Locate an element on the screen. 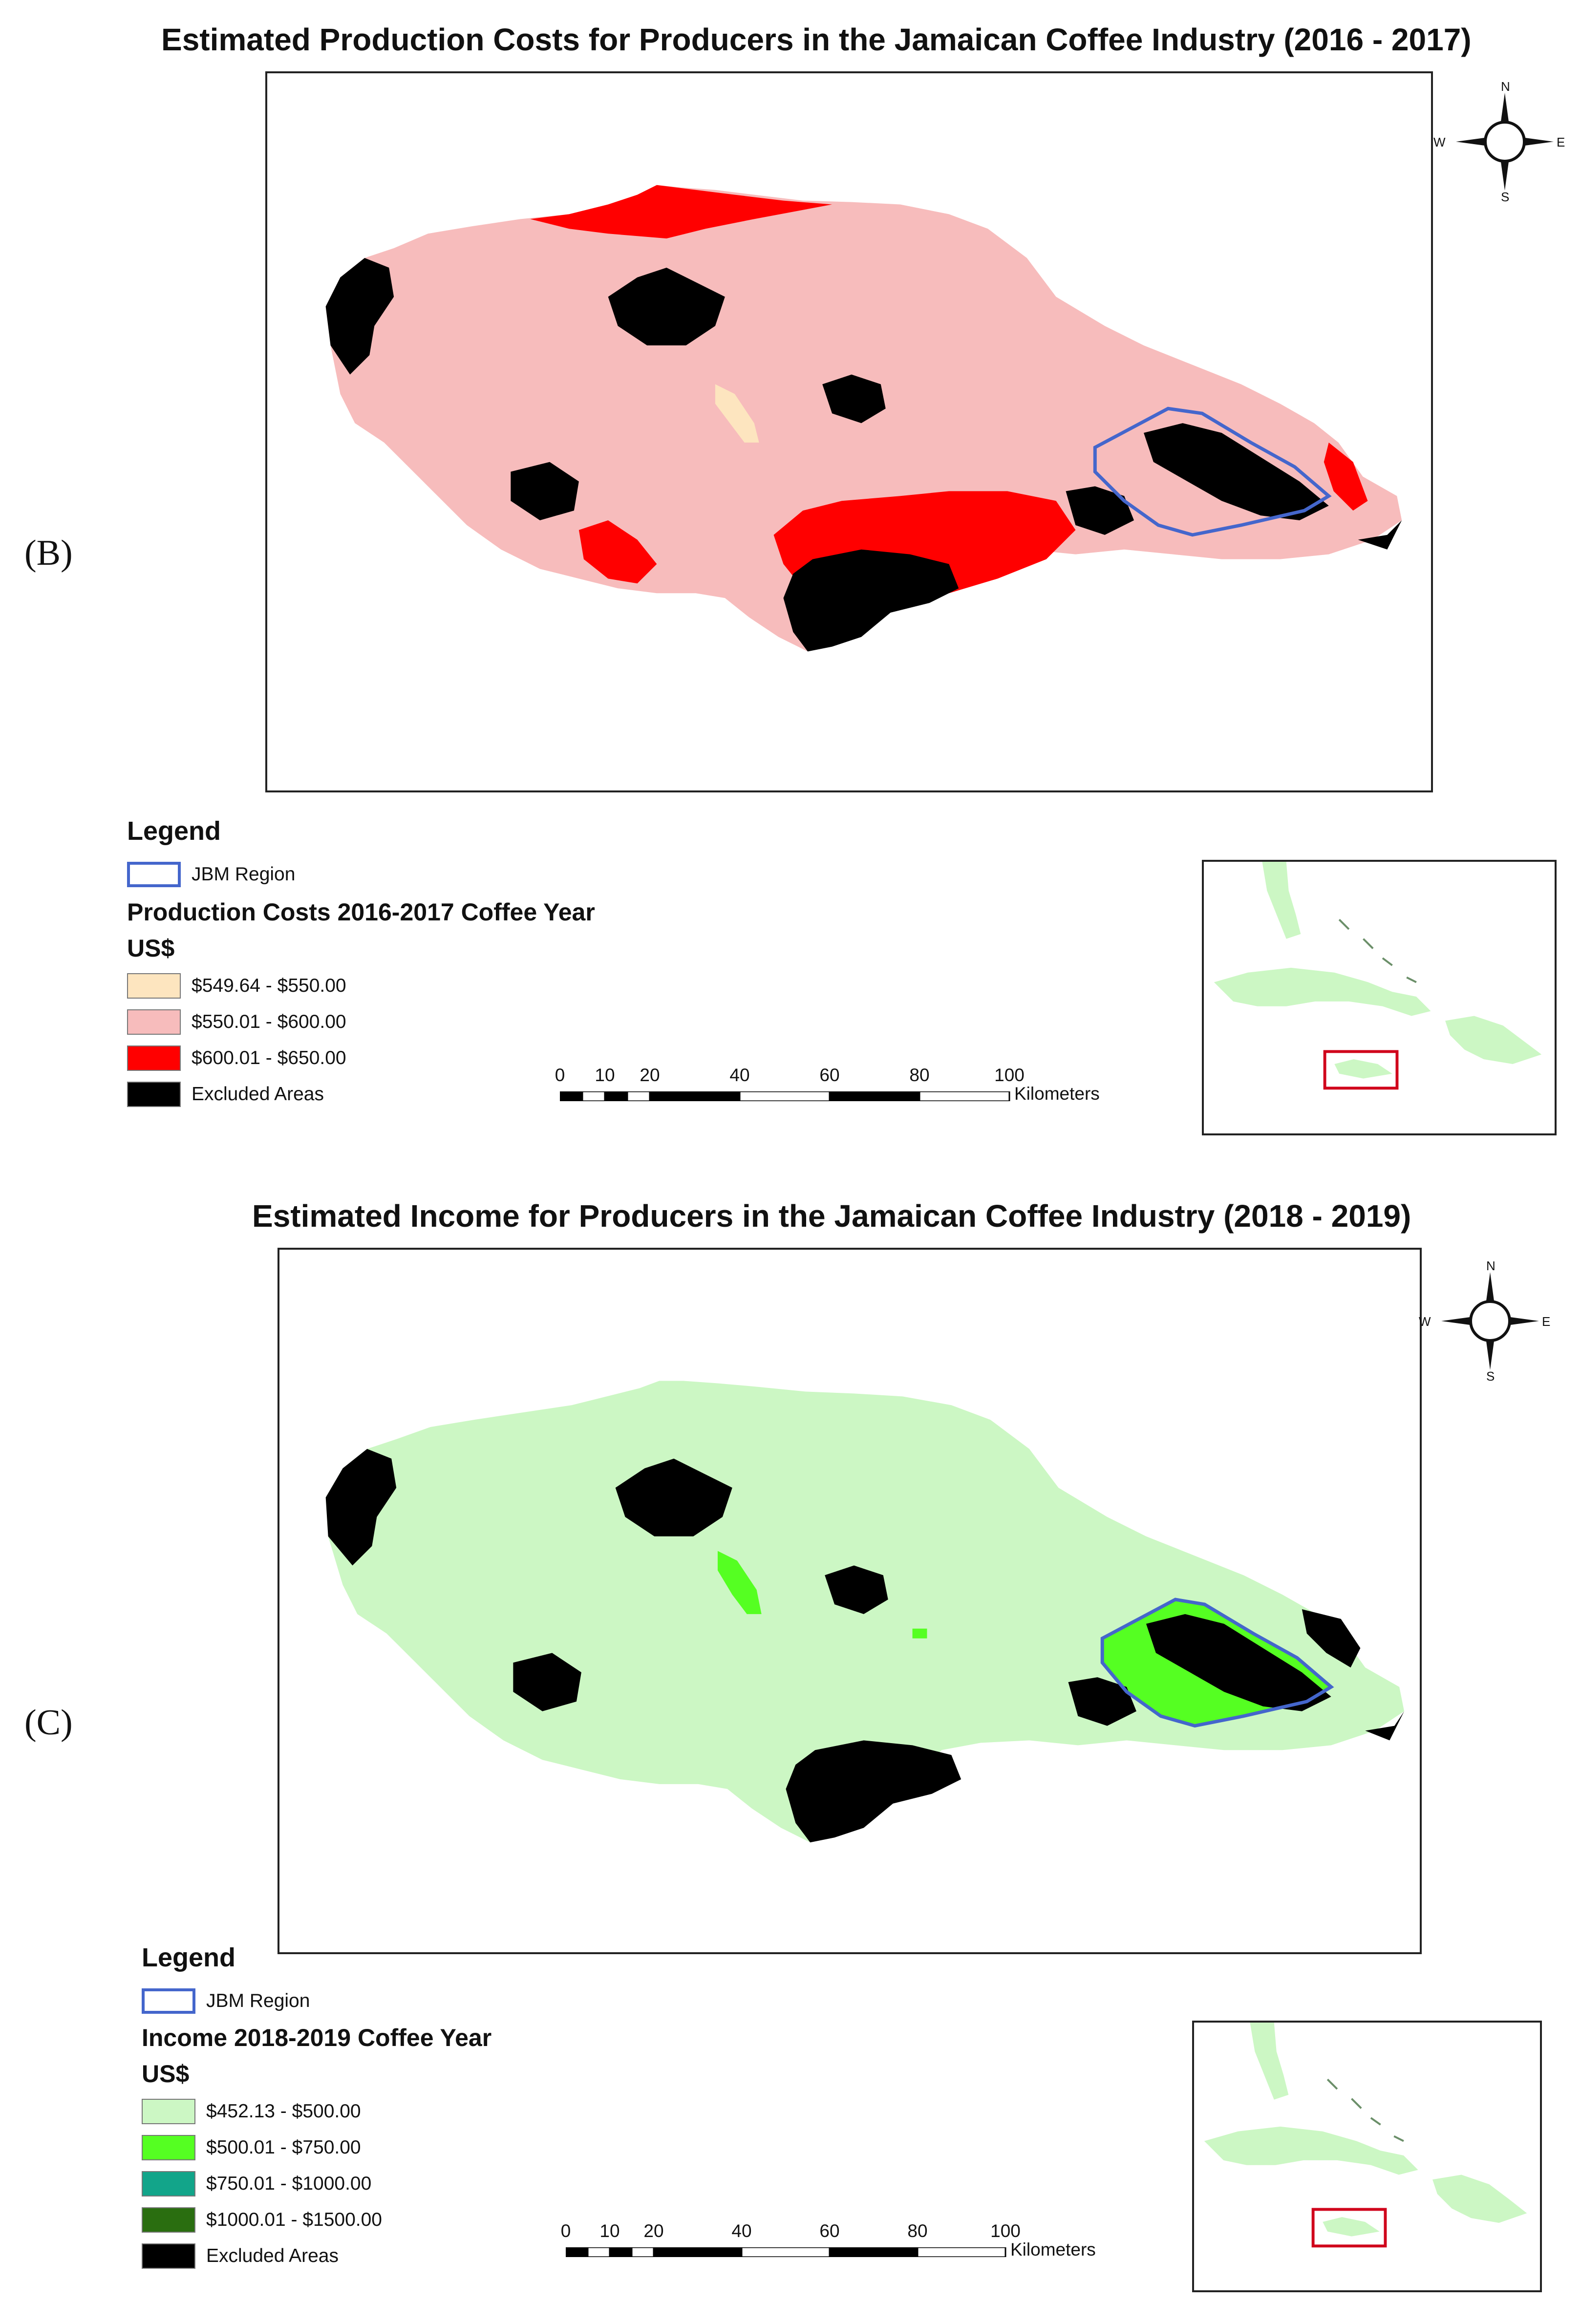 This screenshot has width=1581, height=2324. inset-map-b is located at coordinates (1379, 998).